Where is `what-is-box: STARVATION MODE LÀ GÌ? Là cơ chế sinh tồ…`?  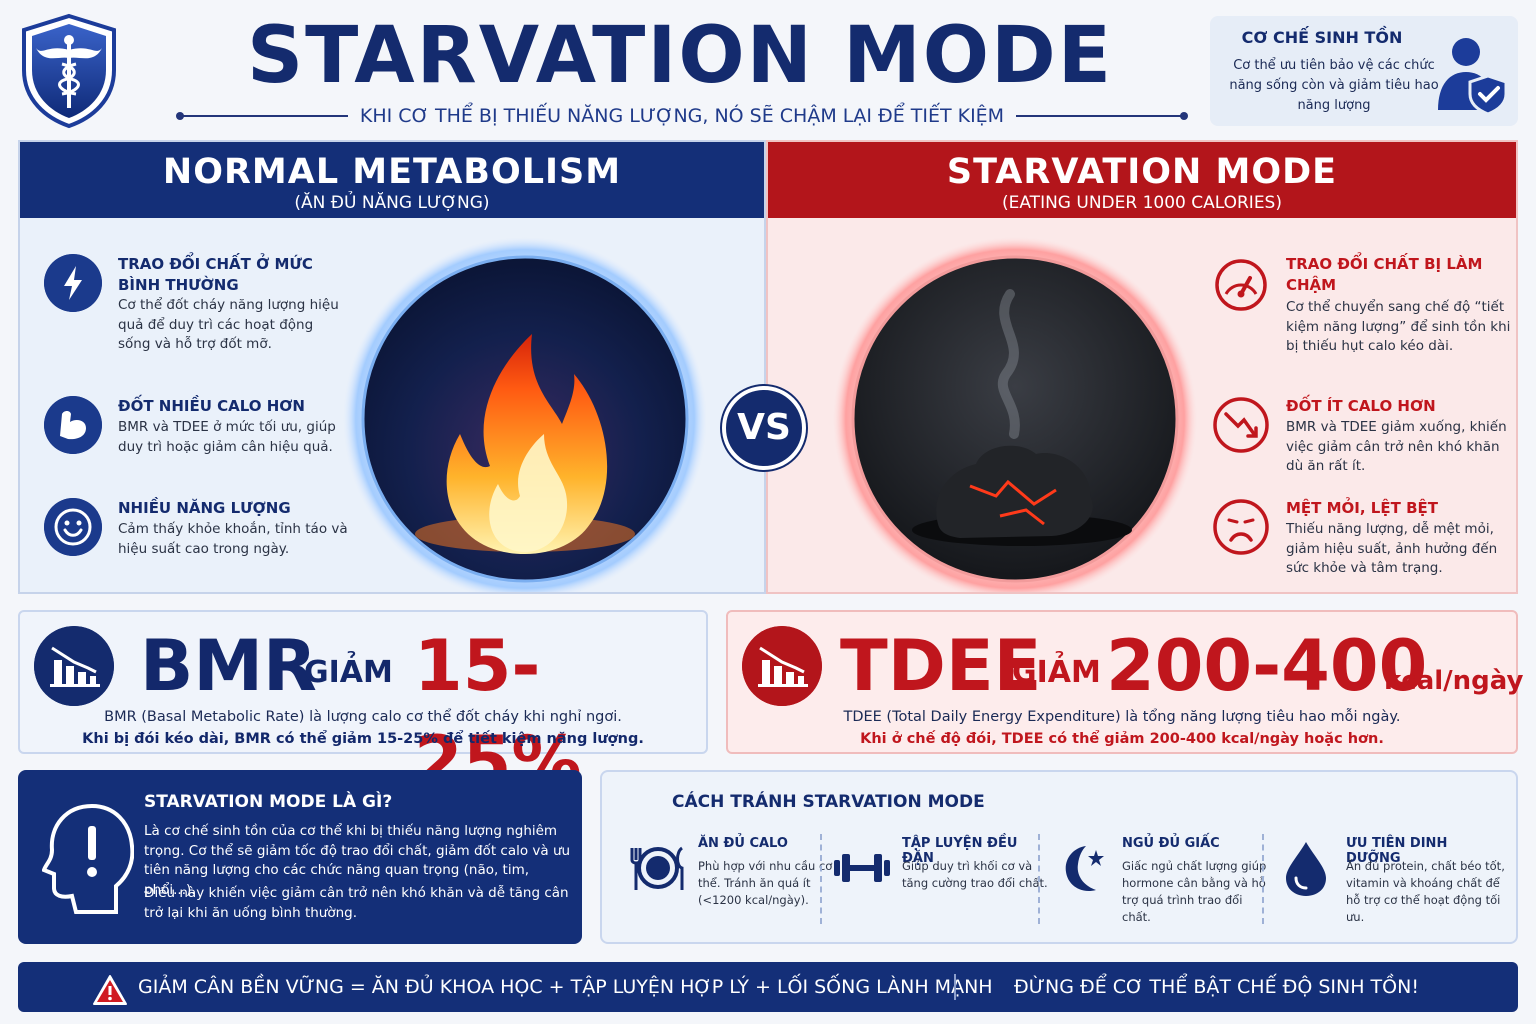
what-is-box: STARVATION MODE LÀ GÌ? Là cơ chế sinh tồ… is located at coordinates (300, 857).